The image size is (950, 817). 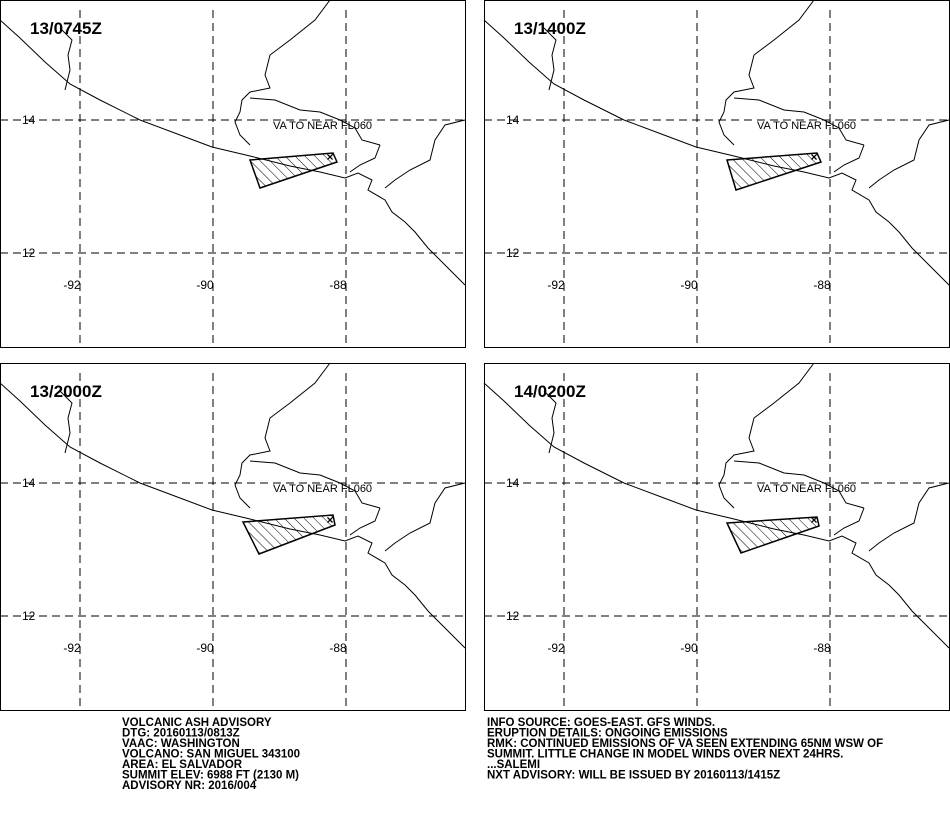 I want to click on panel-title: 13/0745Z, so click(x=66, y=28).